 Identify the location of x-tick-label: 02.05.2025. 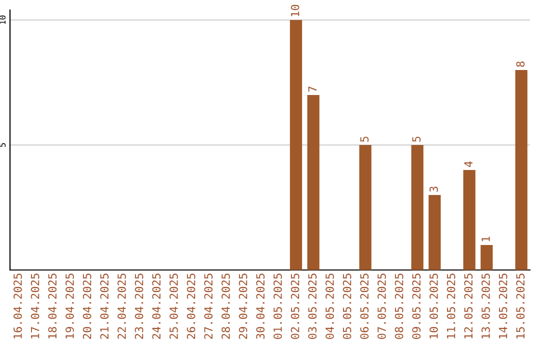
(295, 306).